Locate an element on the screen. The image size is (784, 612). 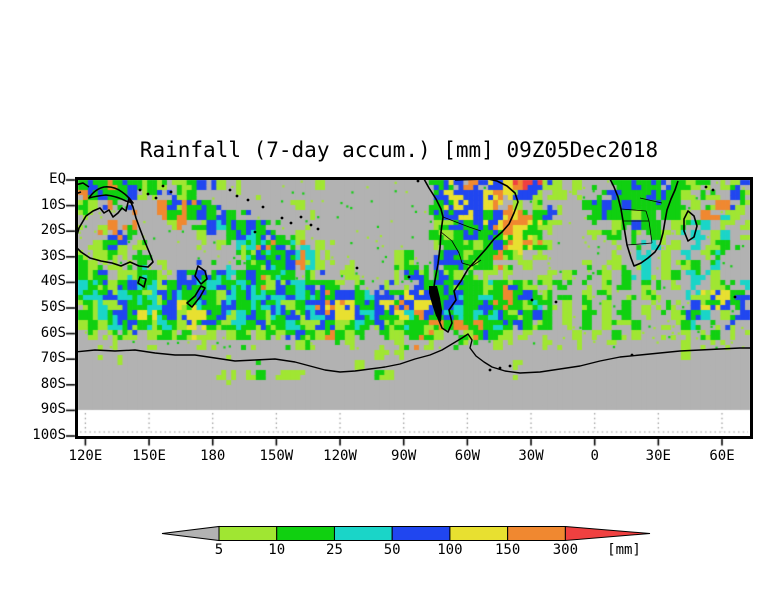
lon-tick-label-30w: 30W is located at coordinates (531, 456).